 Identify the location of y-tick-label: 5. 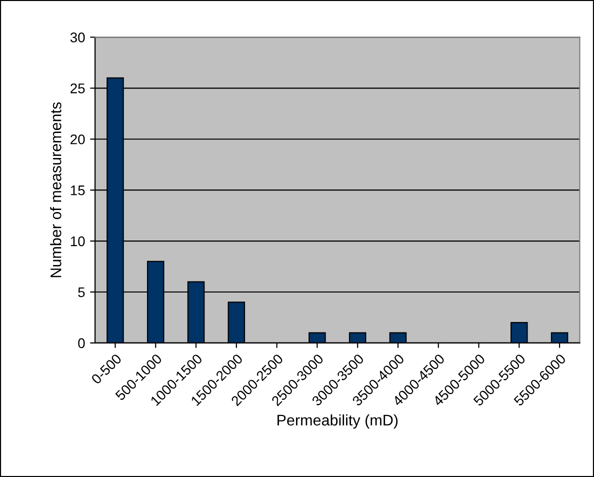
(81, 292).